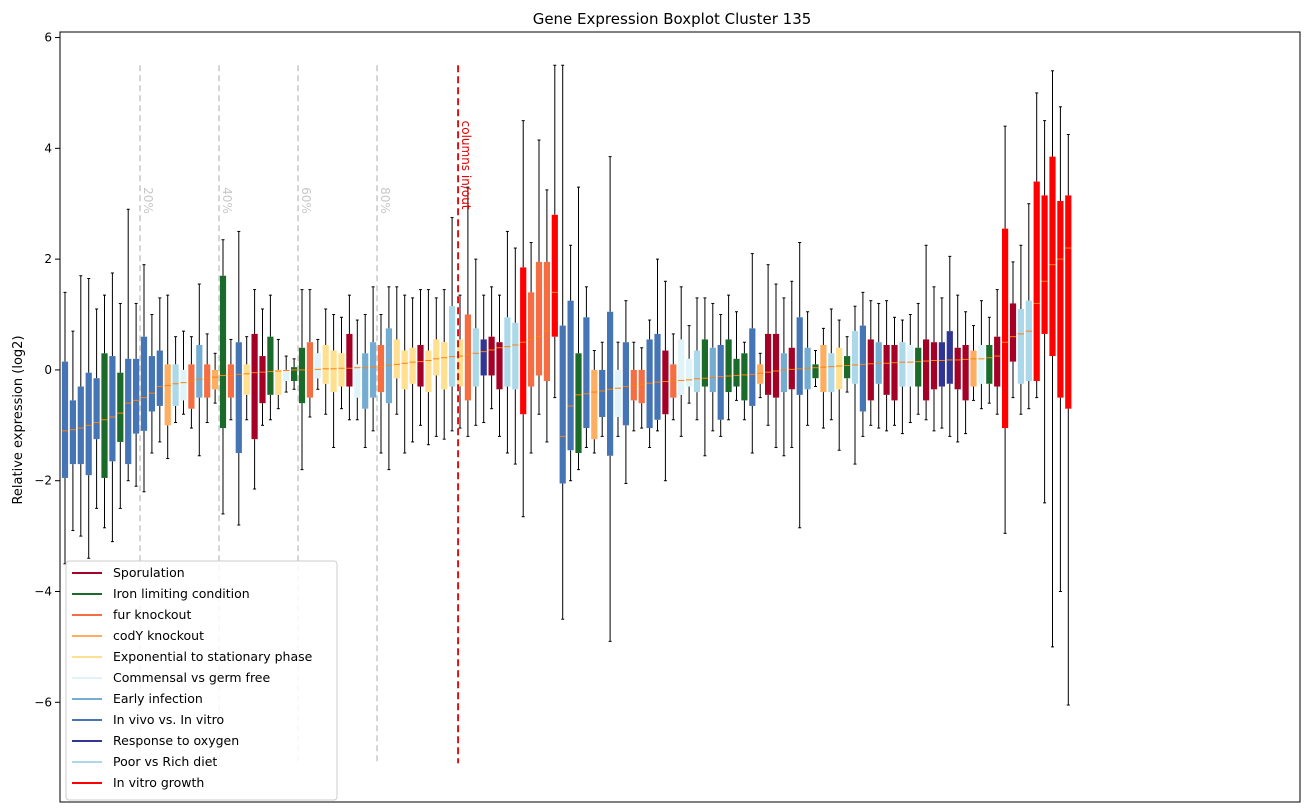 The width and height of the screenshot is (1309, 812). Describe the element at coordinates (191, 677) in the screenshot. I see `legend-label: Commensal vs germ free` at that location.